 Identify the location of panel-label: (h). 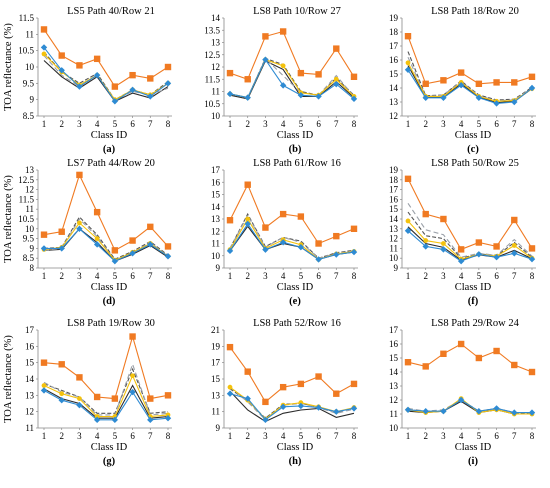
(295, 461).